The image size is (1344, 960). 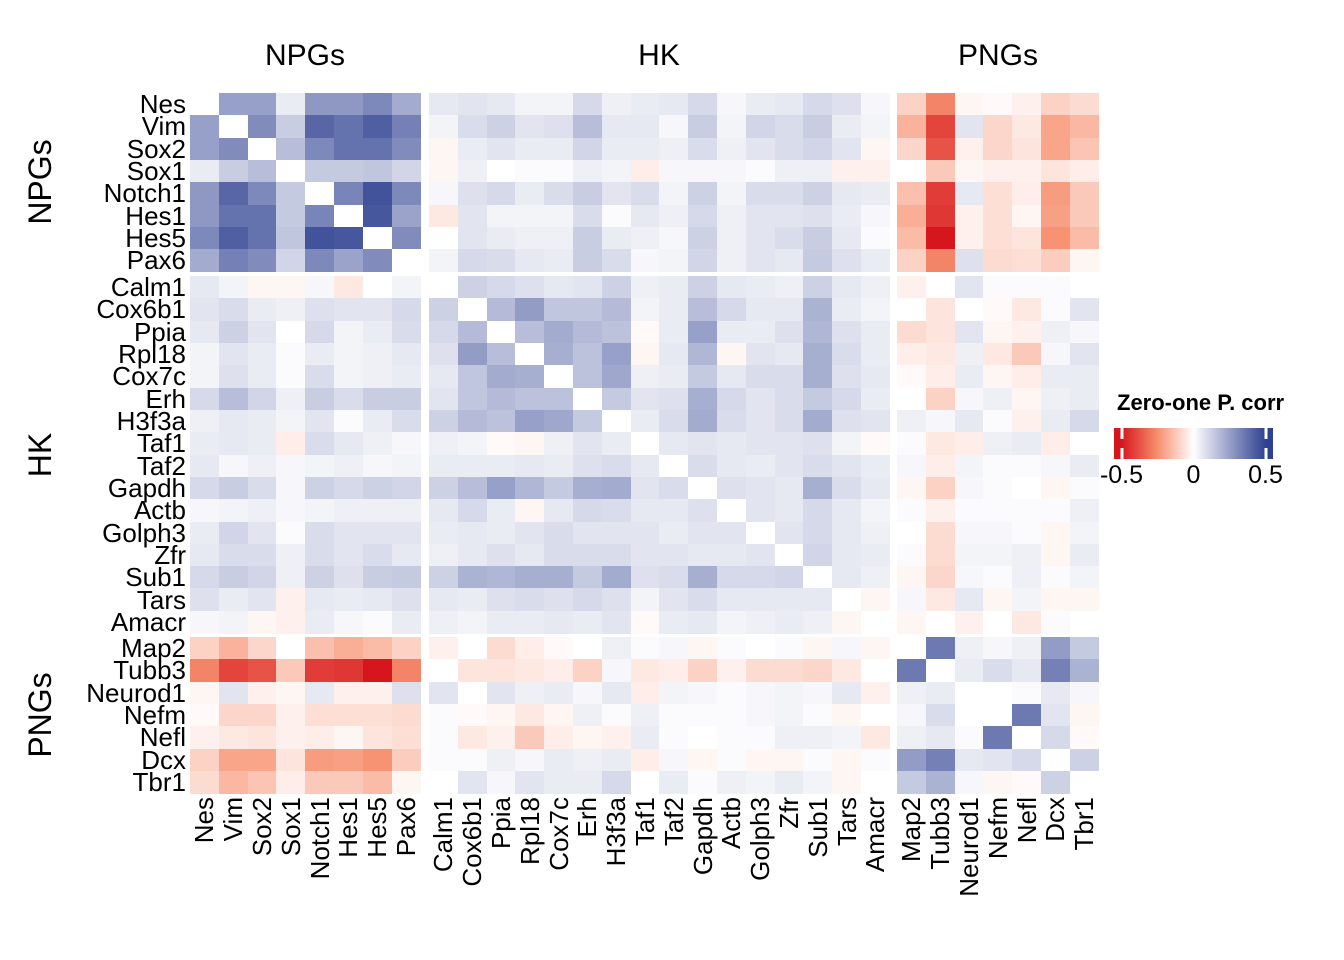 What do you see at coordinates (136, 692) in the screenshot?
I see `row-label: Neurod1` at bounding box center [136, 692].